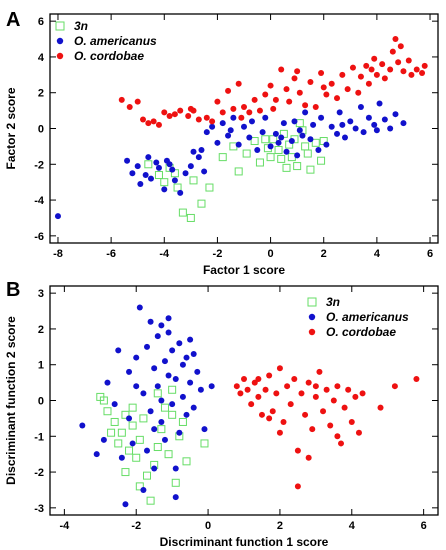 This screenshot has height=550, width=446. Describe the element at coordinates (39, 201) in the screenshot. I see `panel-a-y-tick-label: -4` at that location.